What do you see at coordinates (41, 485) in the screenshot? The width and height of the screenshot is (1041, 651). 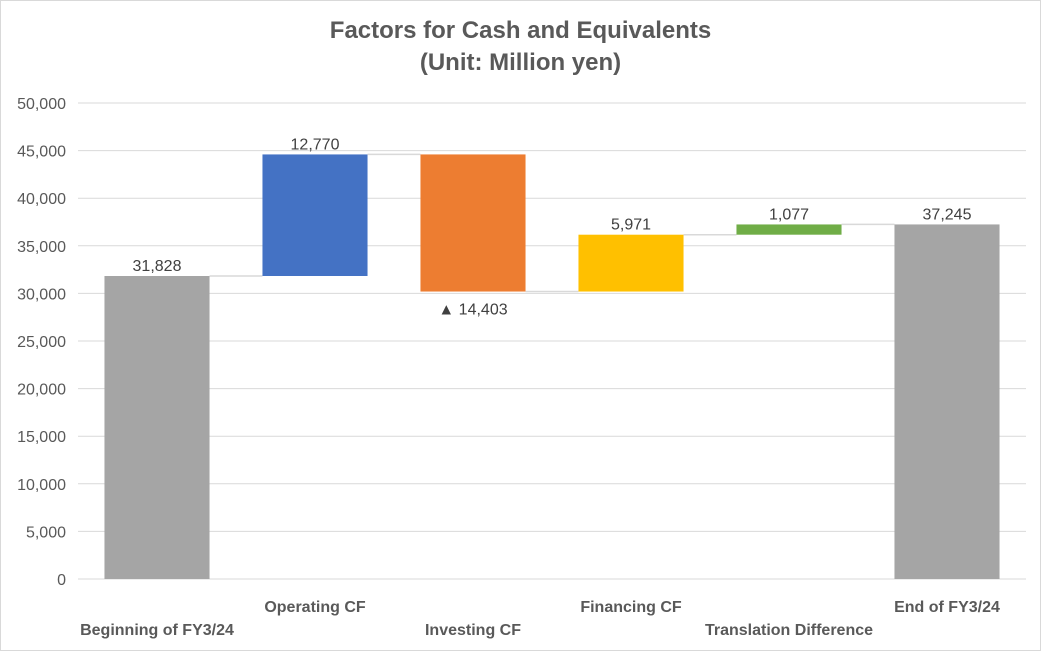 I see `y-tick-label: 10,000` at bounding box center [41, 485].